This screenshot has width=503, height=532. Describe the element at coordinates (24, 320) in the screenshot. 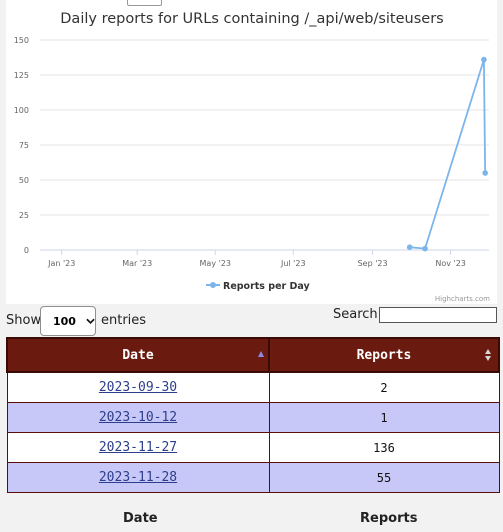

I see `show-label: Show` at that location.